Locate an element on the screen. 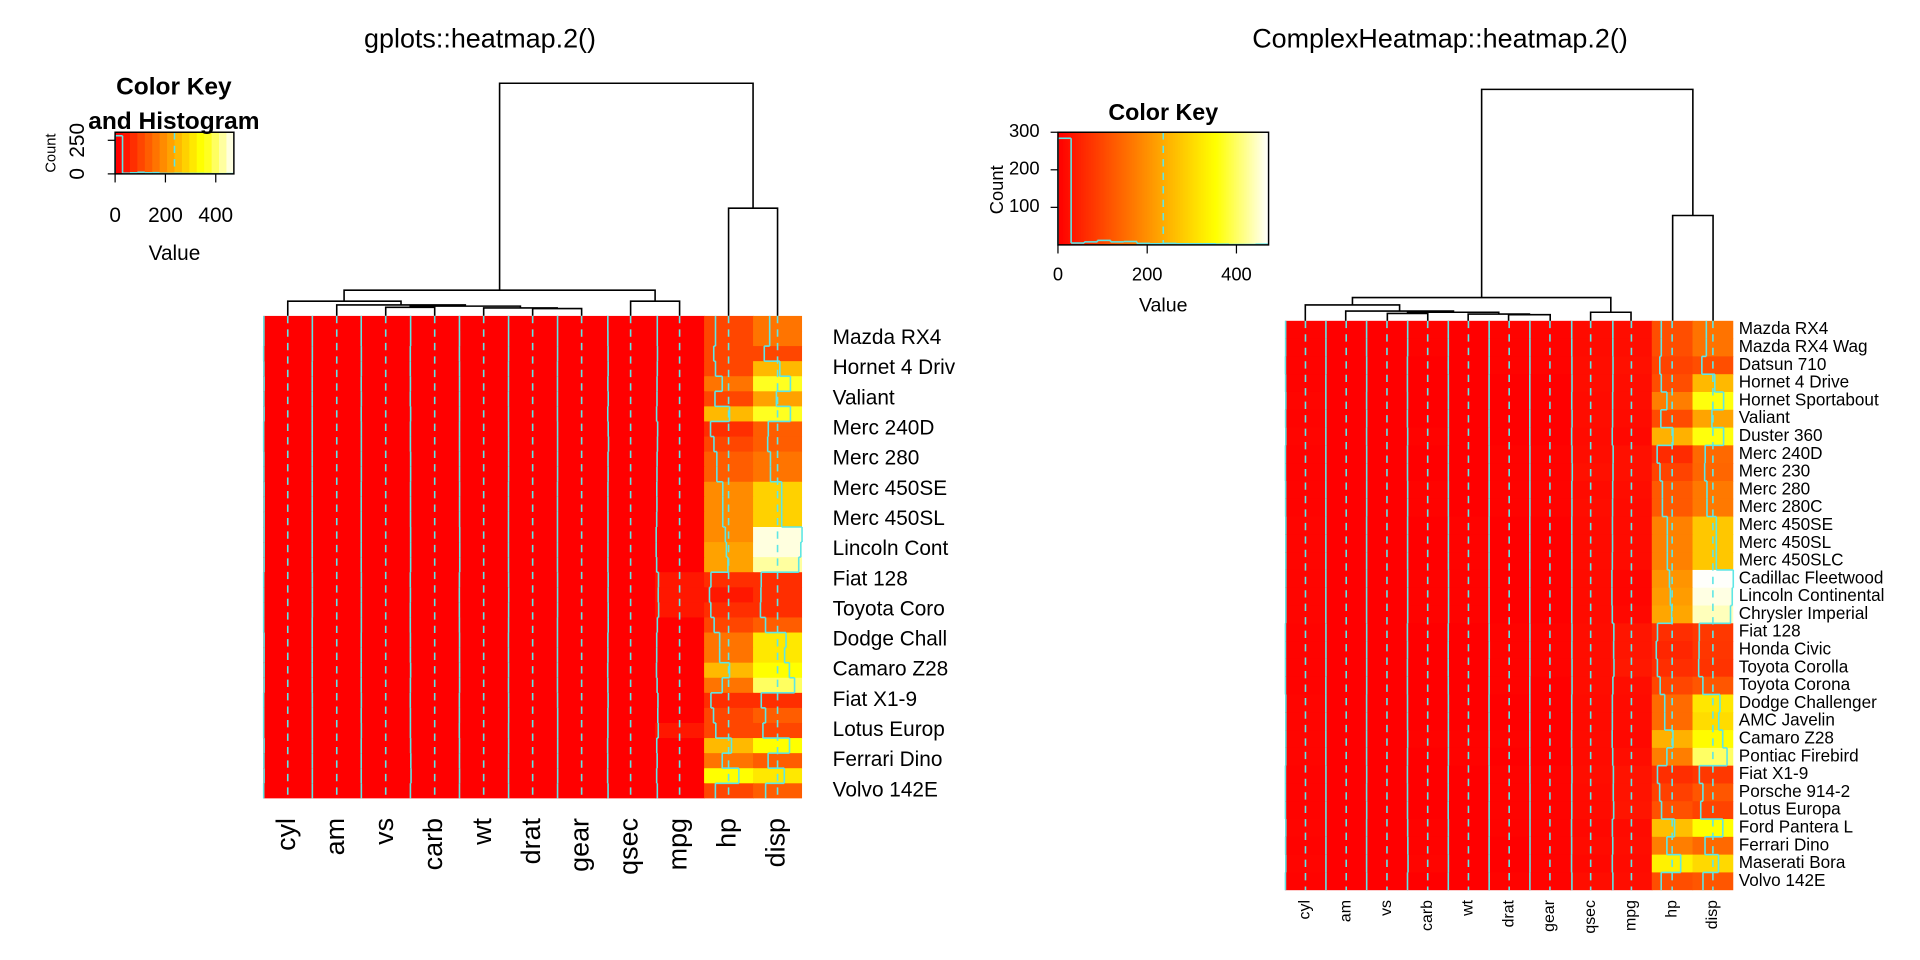  key-frame is located at coordinates (1163, 188).